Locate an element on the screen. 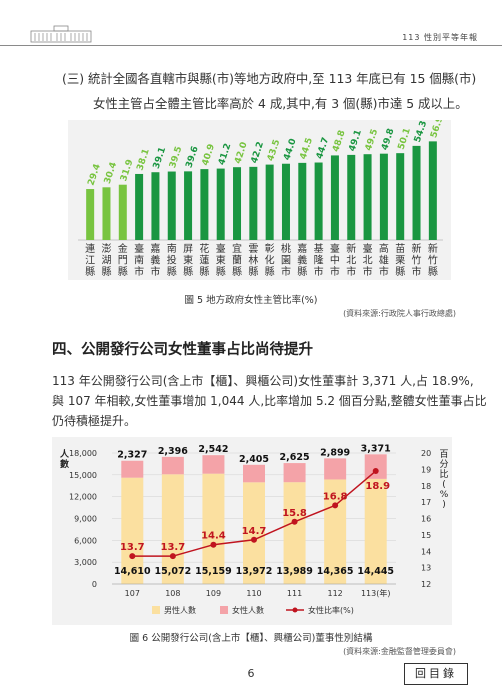  bar-value-label: 29.4 is located at coordinates (95, 175).